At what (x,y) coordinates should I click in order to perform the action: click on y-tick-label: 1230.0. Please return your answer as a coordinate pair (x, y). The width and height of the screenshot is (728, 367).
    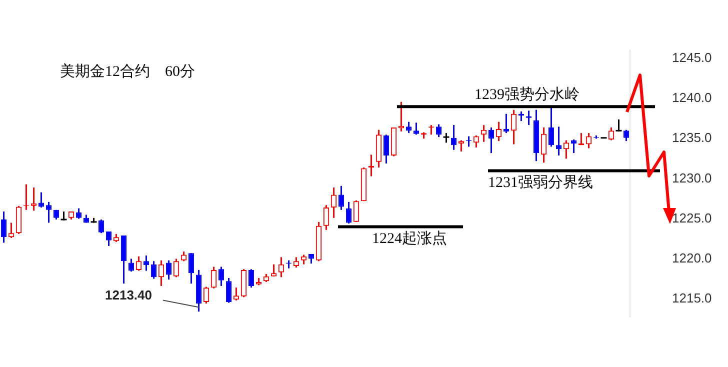
    Looking at the image, I should click on (692, 178).